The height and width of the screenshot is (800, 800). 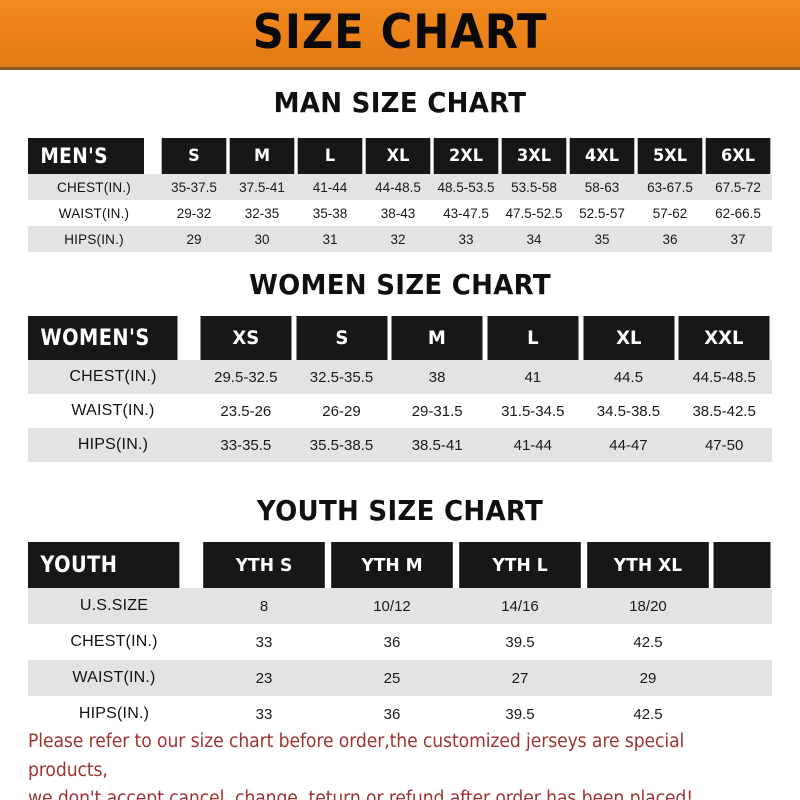 What do you see at coordinates (520, 565) in the screenshot?
I see `header-size-yth-l: YTH L` at bounding box center [520, 565].